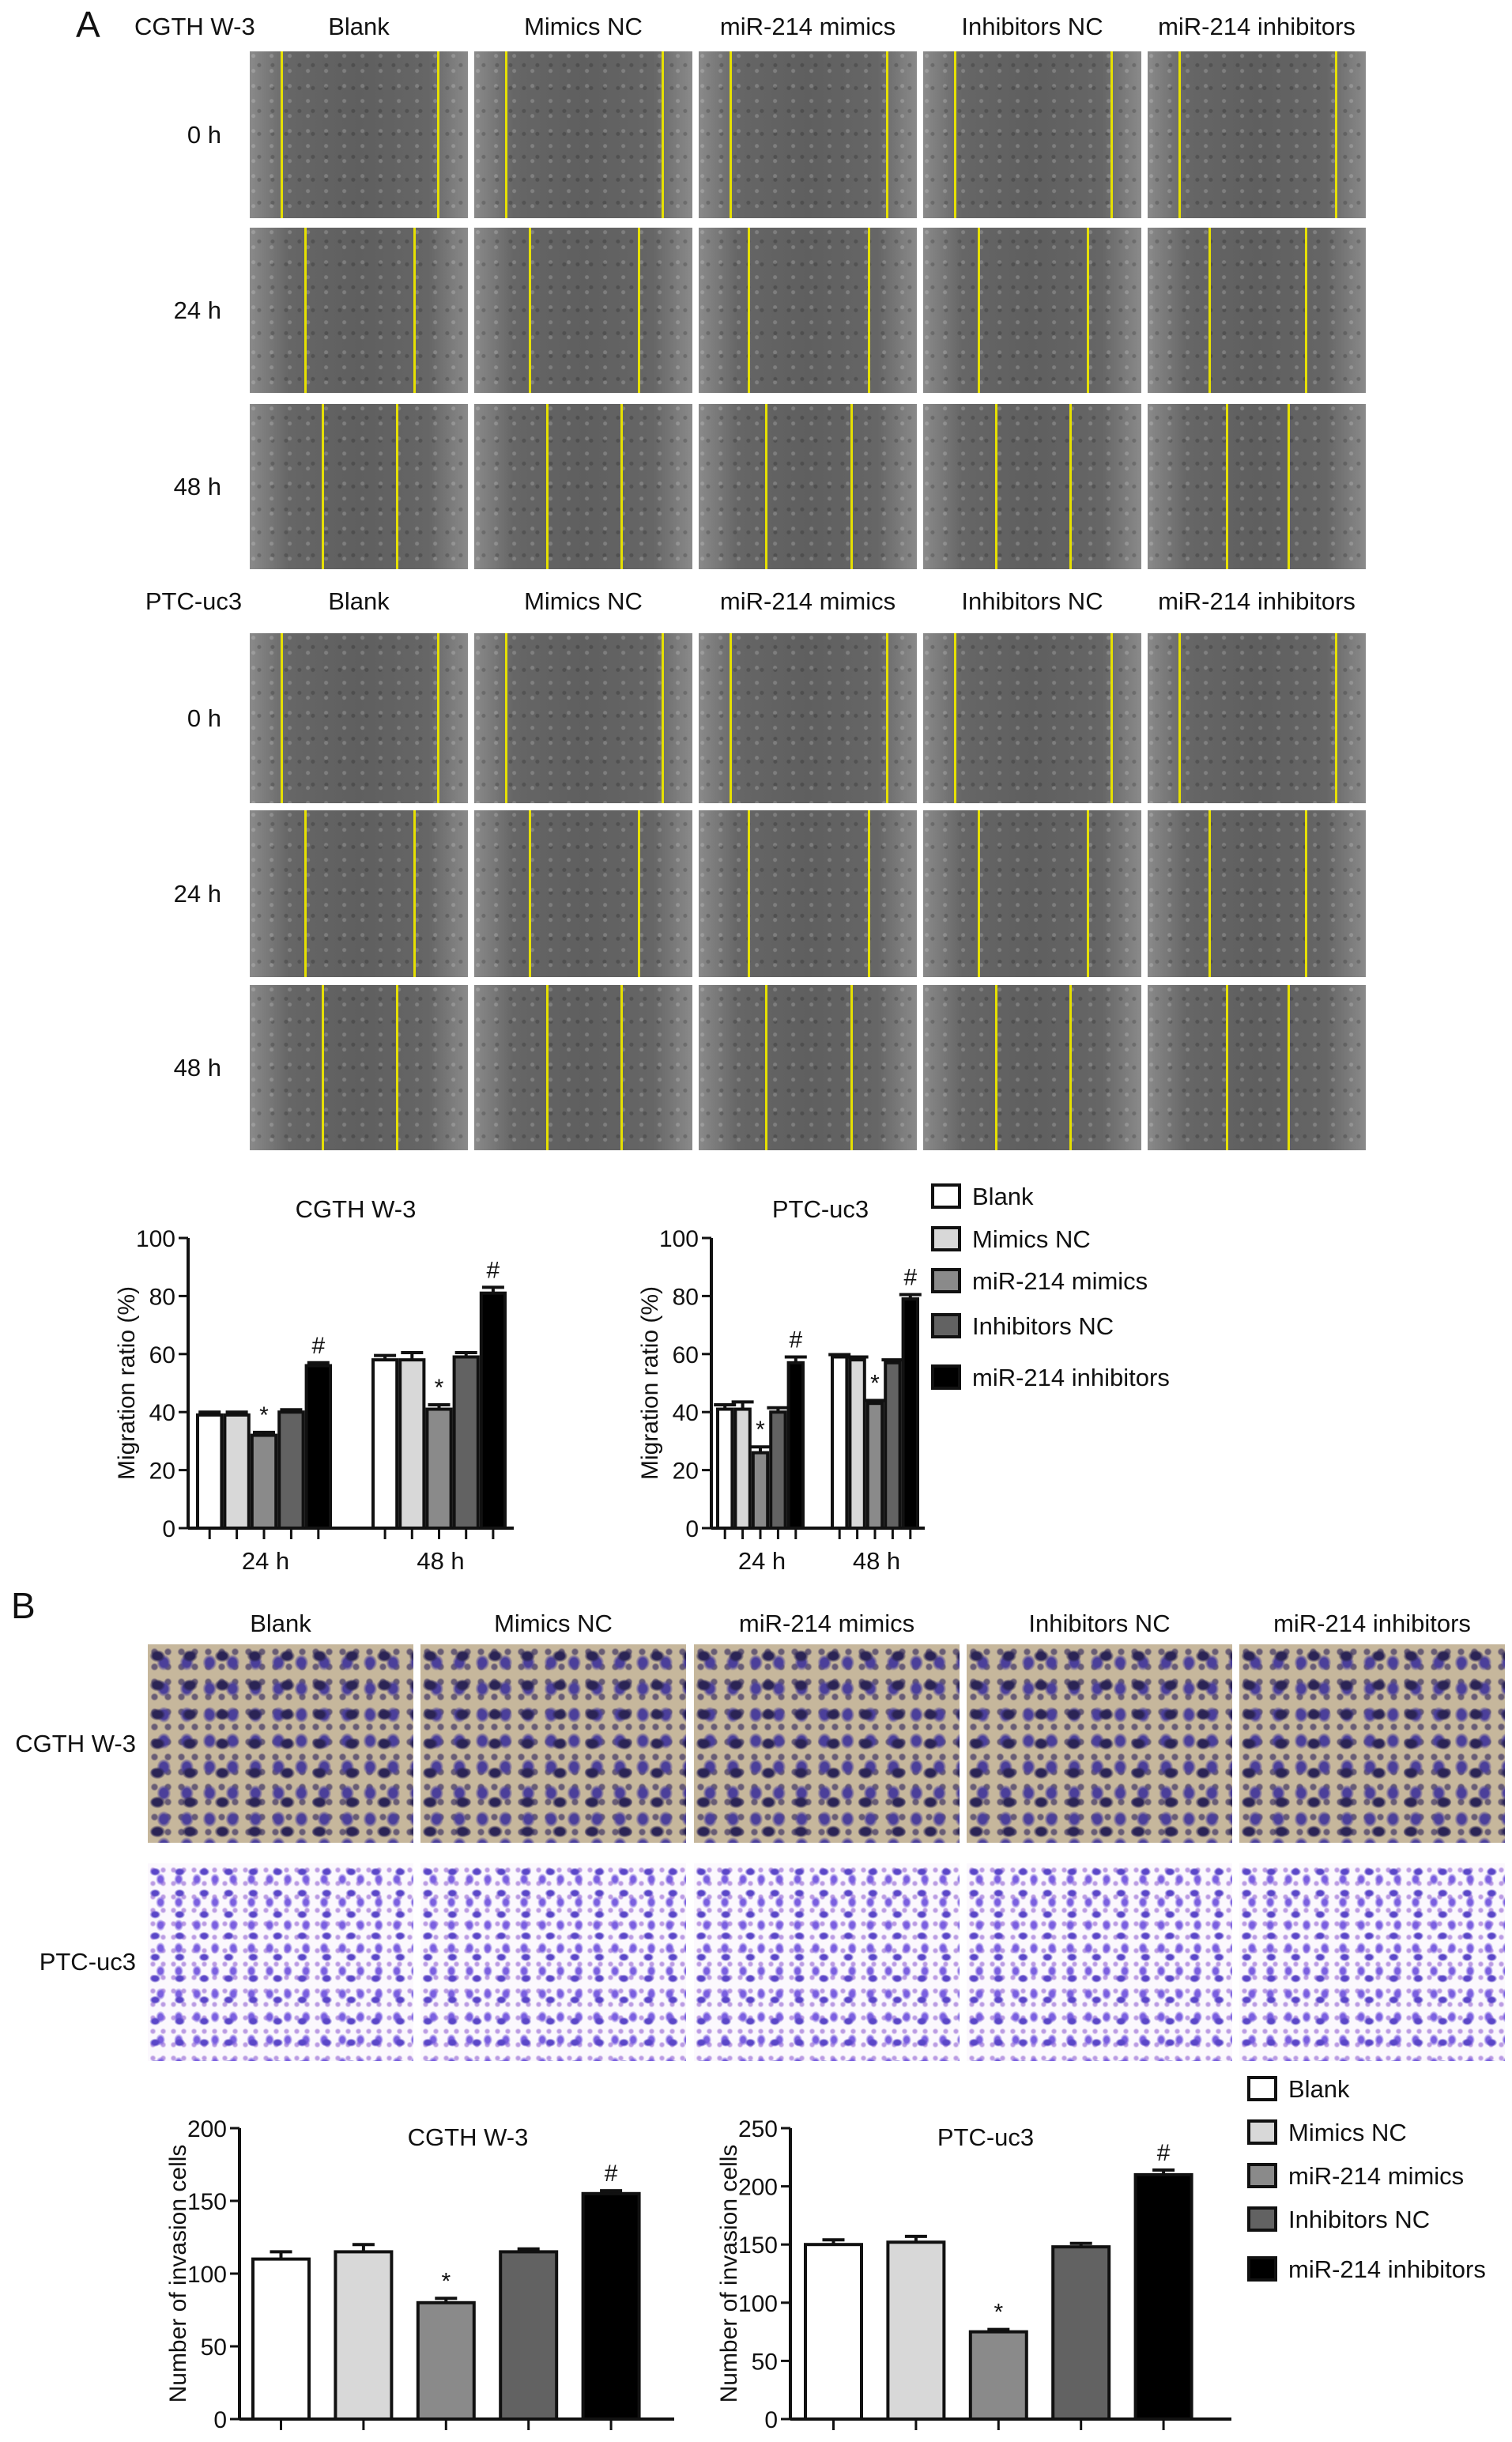 Image resolution: width=1512 pixels, height=2442 pixels. Describe the element at coordinates (162, 1472) in the screenshot. I see `y-tick-label: 20` at that location.